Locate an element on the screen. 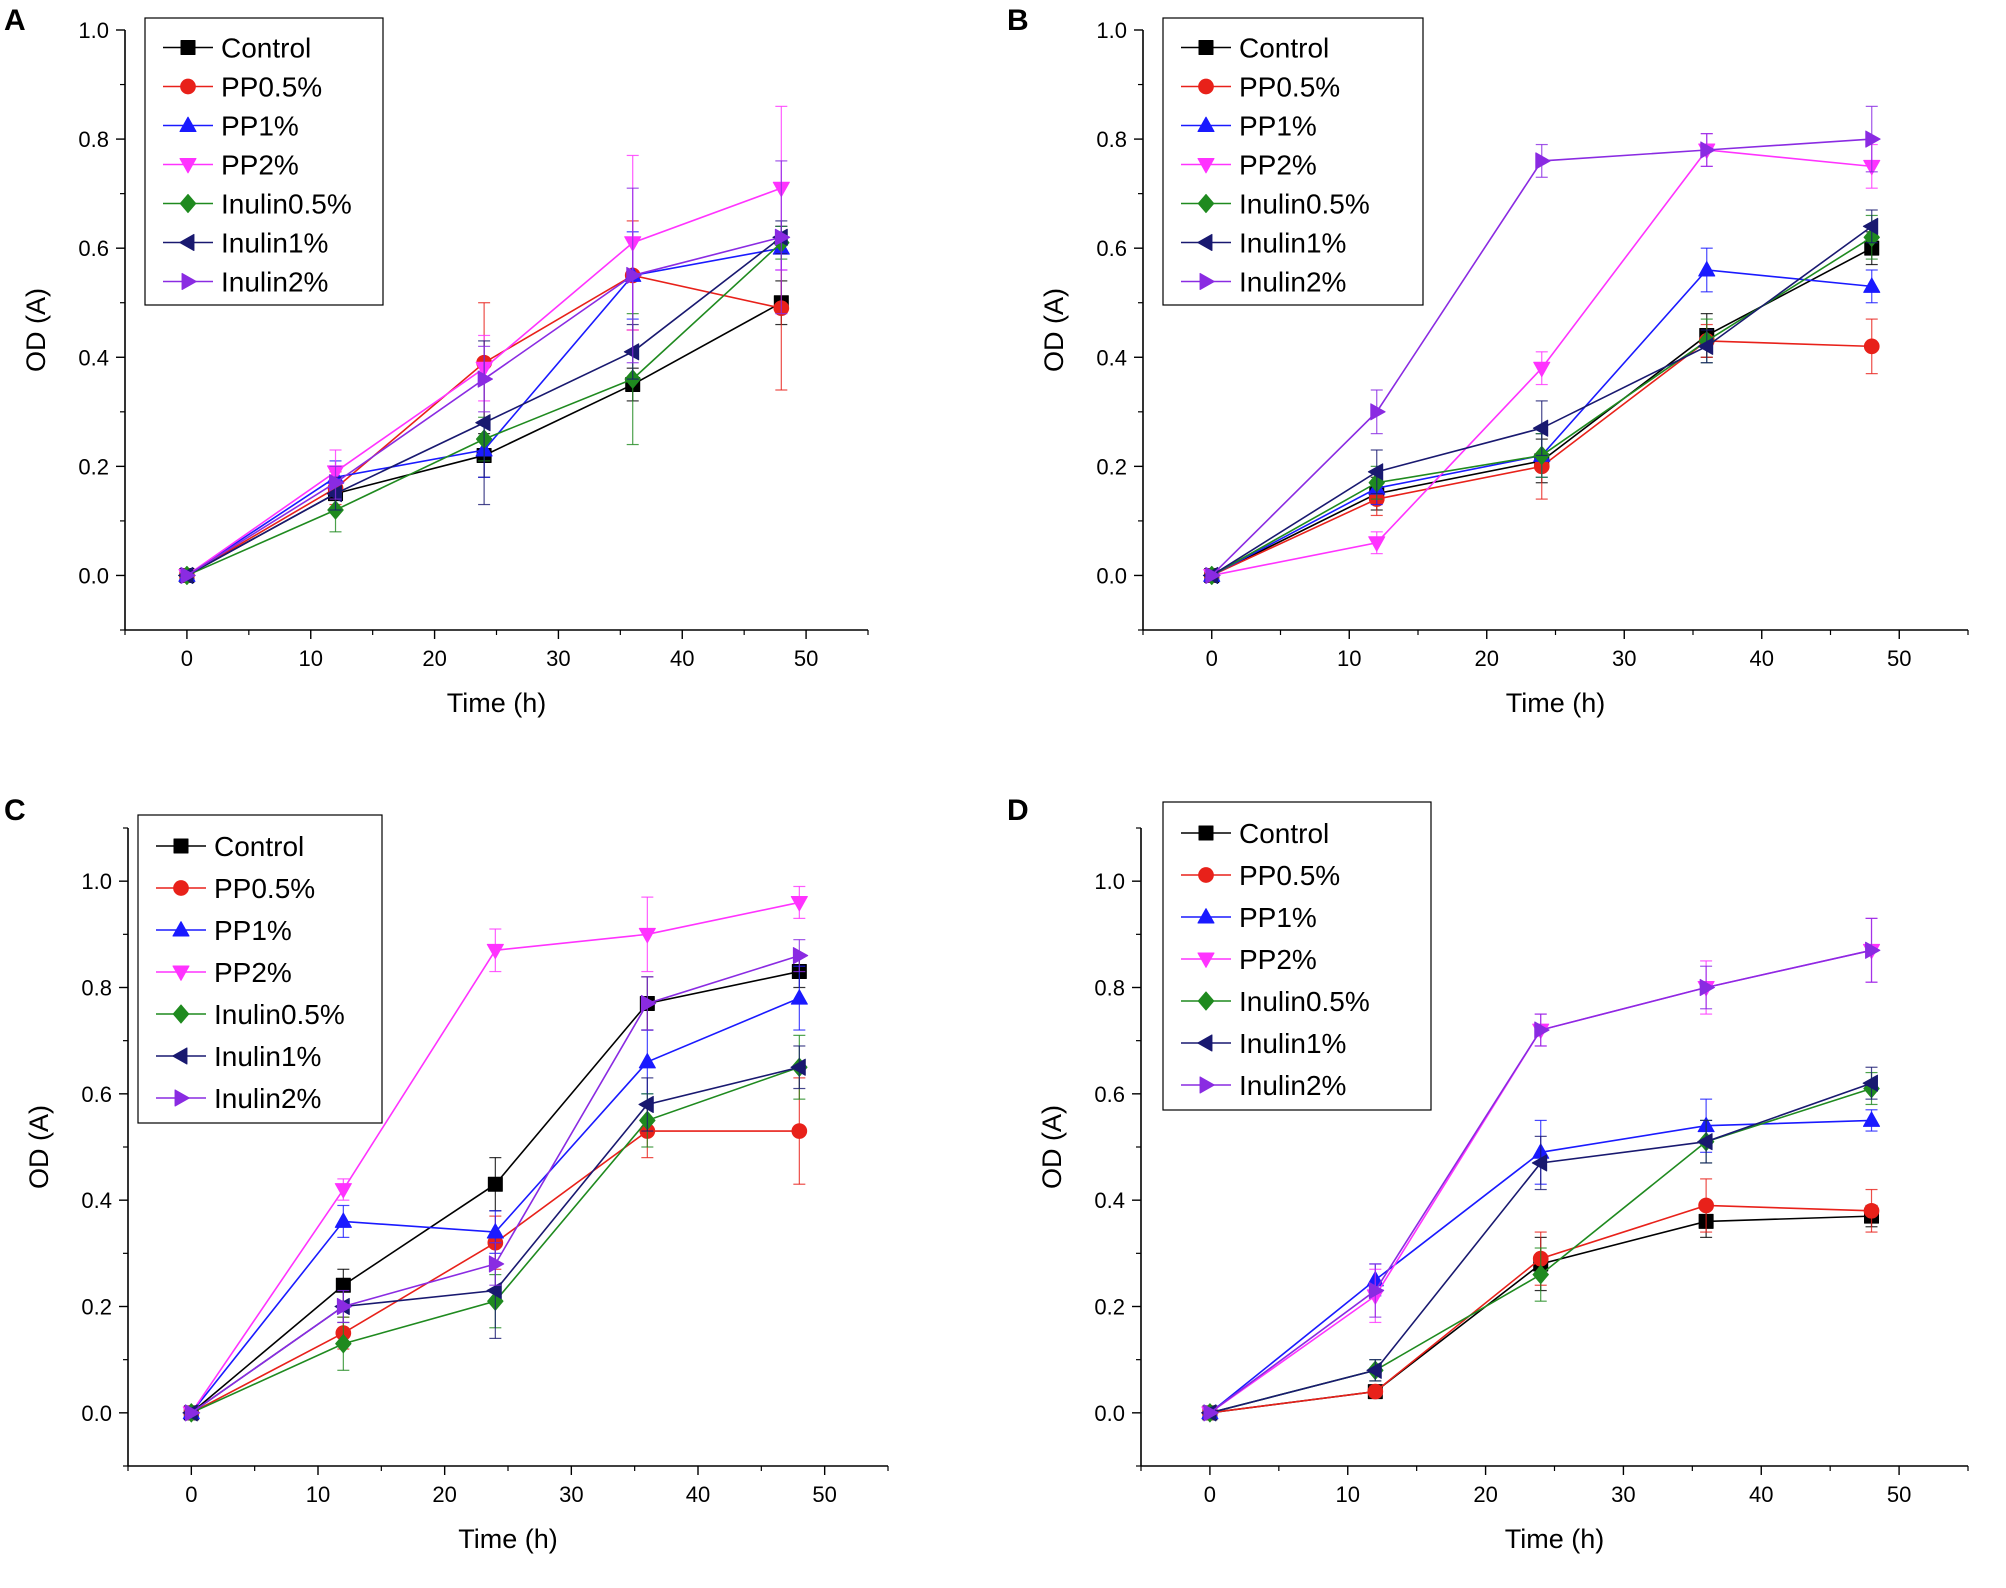 The width and height of the screenshot is (2006, 1588). y-tick-label: 0.2 is located at coordinates (93, 466).